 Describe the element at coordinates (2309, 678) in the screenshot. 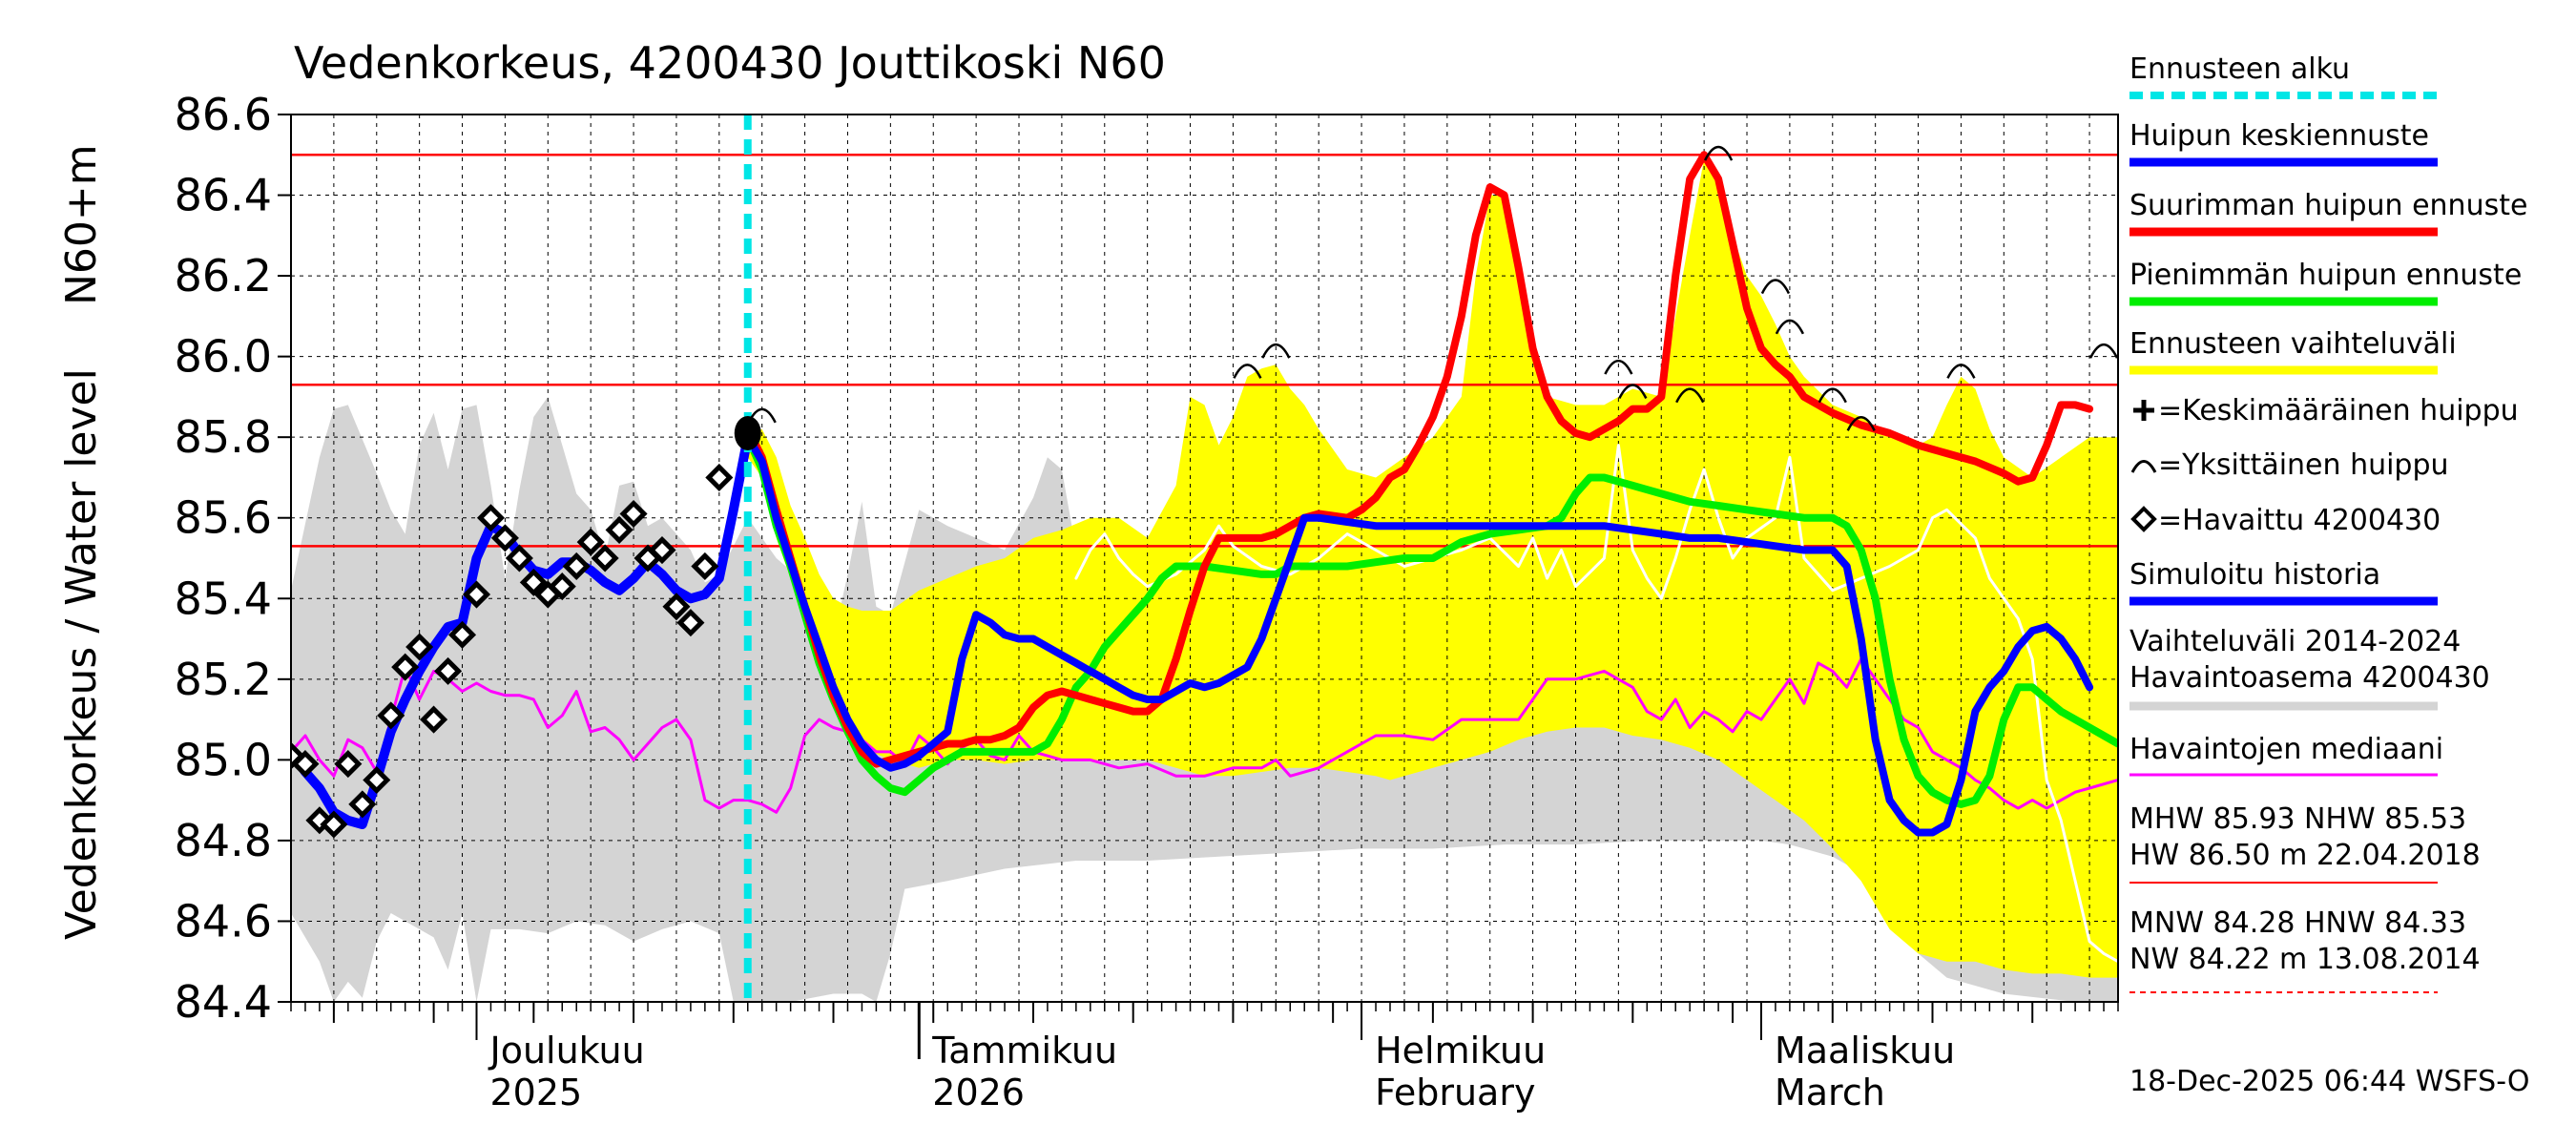

I see `legend-historical-station-label: Havaintoasema 4200430` at that location.